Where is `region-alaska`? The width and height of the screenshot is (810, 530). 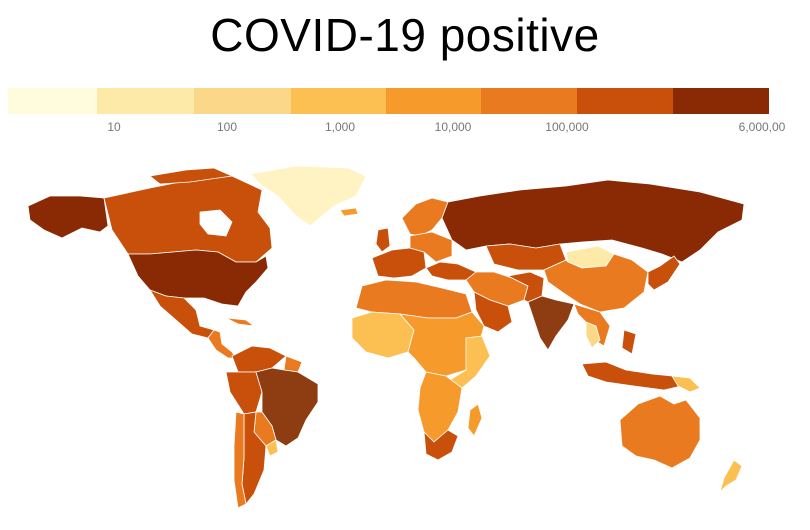
region-alaska is located at coordinates (68, 217).